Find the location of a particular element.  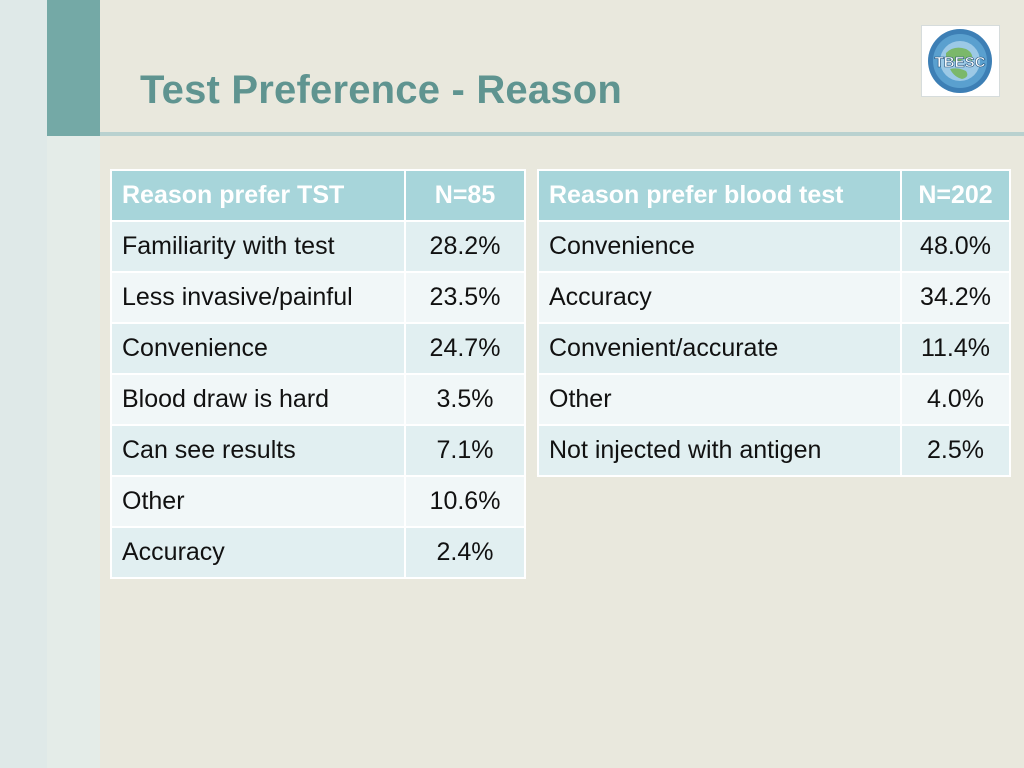

table-row: Other 4.0% is located at coordinates (774, 399).